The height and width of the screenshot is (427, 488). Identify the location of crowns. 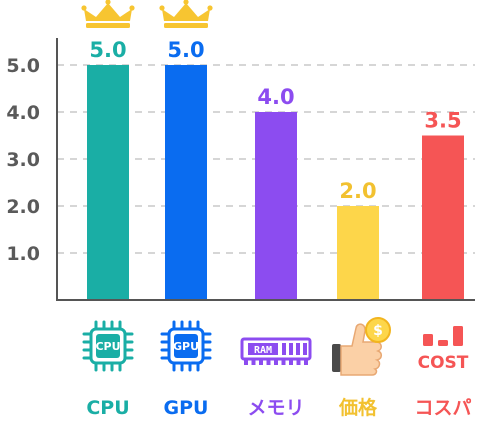
(147, 14).